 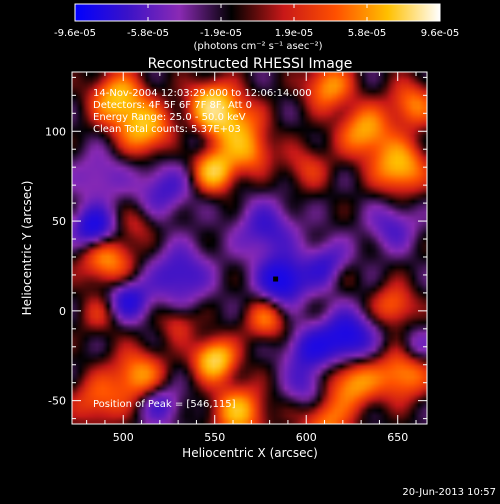 What do you see at coordinates (57, 401) in the screenshot?
I see `y-tick-label: -50` at bounding box center [57, 401].